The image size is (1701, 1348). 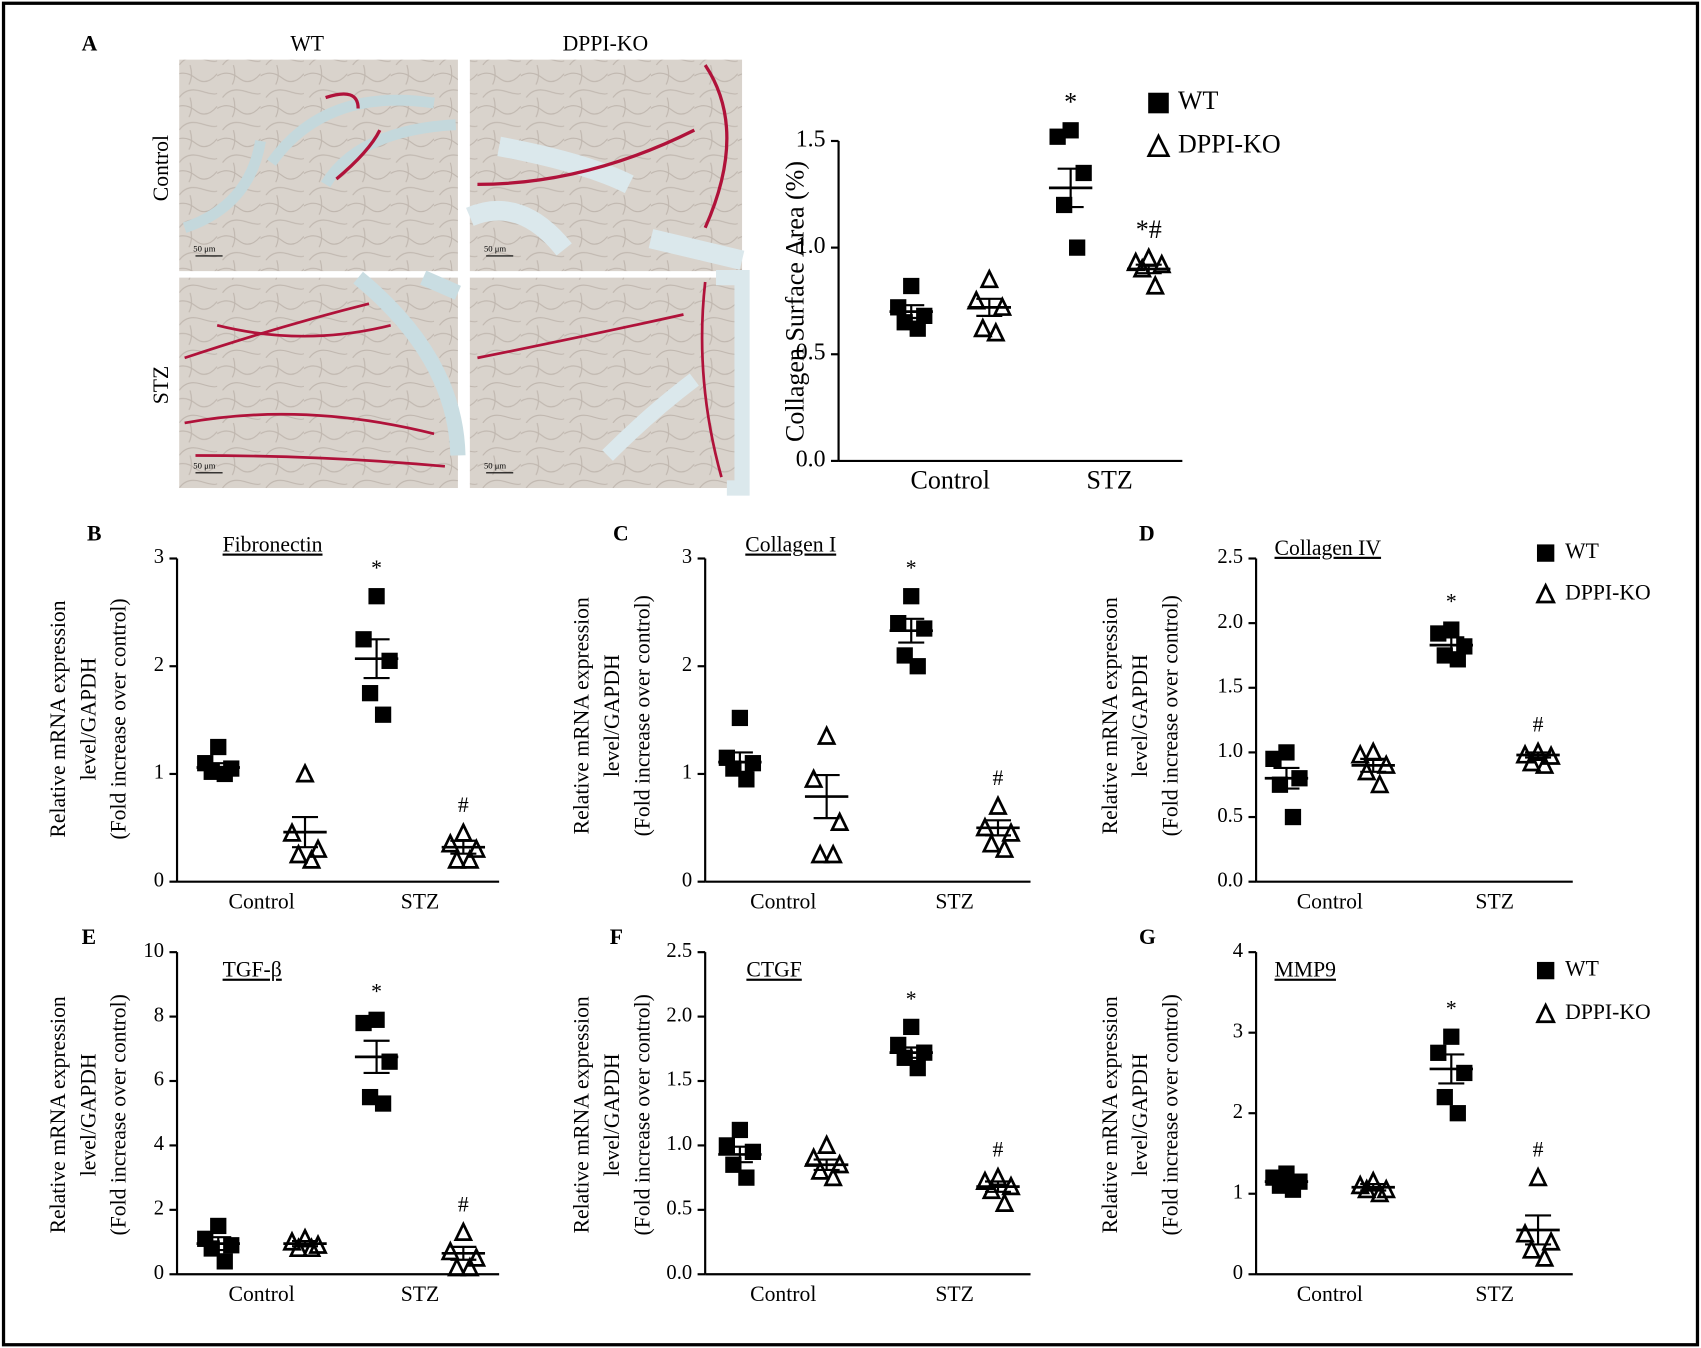 What do you see at coordinates (161, 168) in the screenshot?
I see `row-label: Control` at bounding box center [161, 168].